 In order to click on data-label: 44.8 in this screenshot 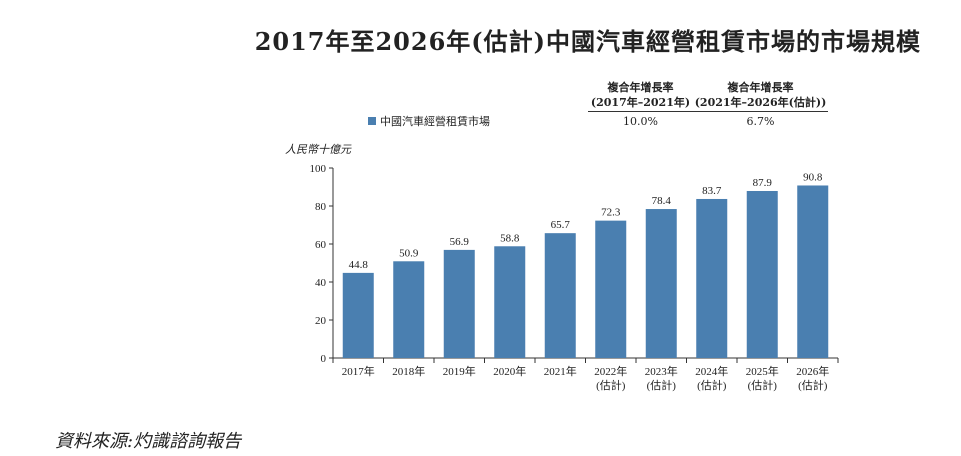, I will do `click(359, 265)`.